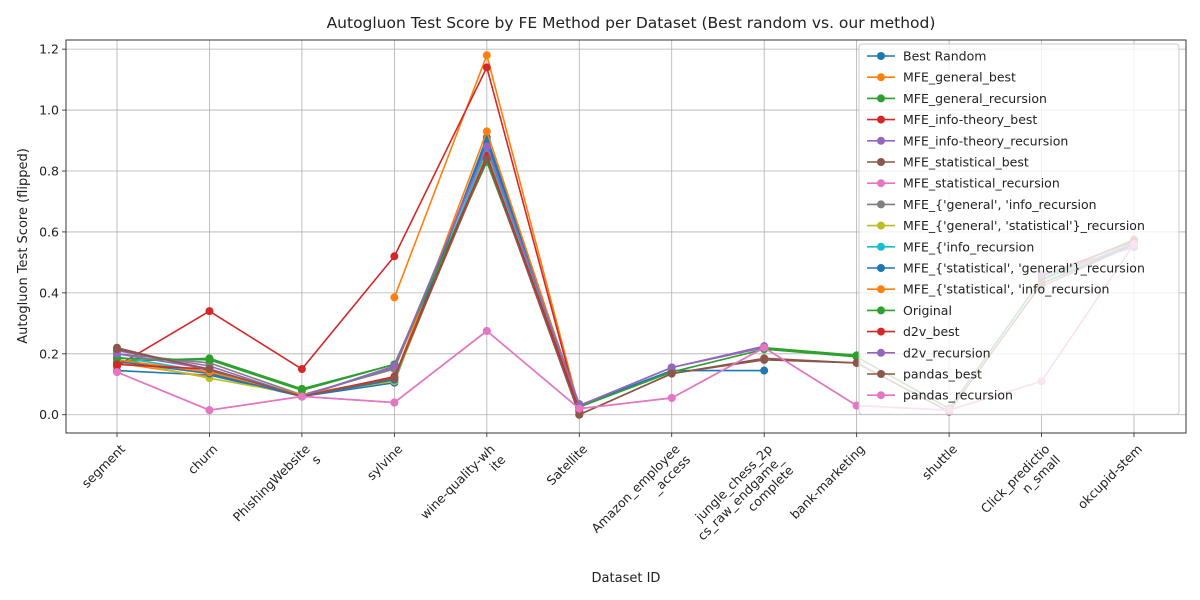 Image resolution: width=1200 pixels, height=600 pixels. I want to click on legend-entry: pandas_recursion, so click(940, 395).